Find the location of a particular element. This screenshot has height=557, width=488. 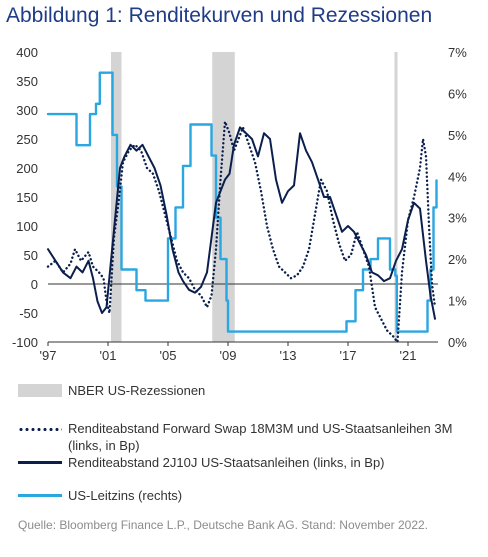

x-tick-label: '97 is located at coordinates (48, 355).